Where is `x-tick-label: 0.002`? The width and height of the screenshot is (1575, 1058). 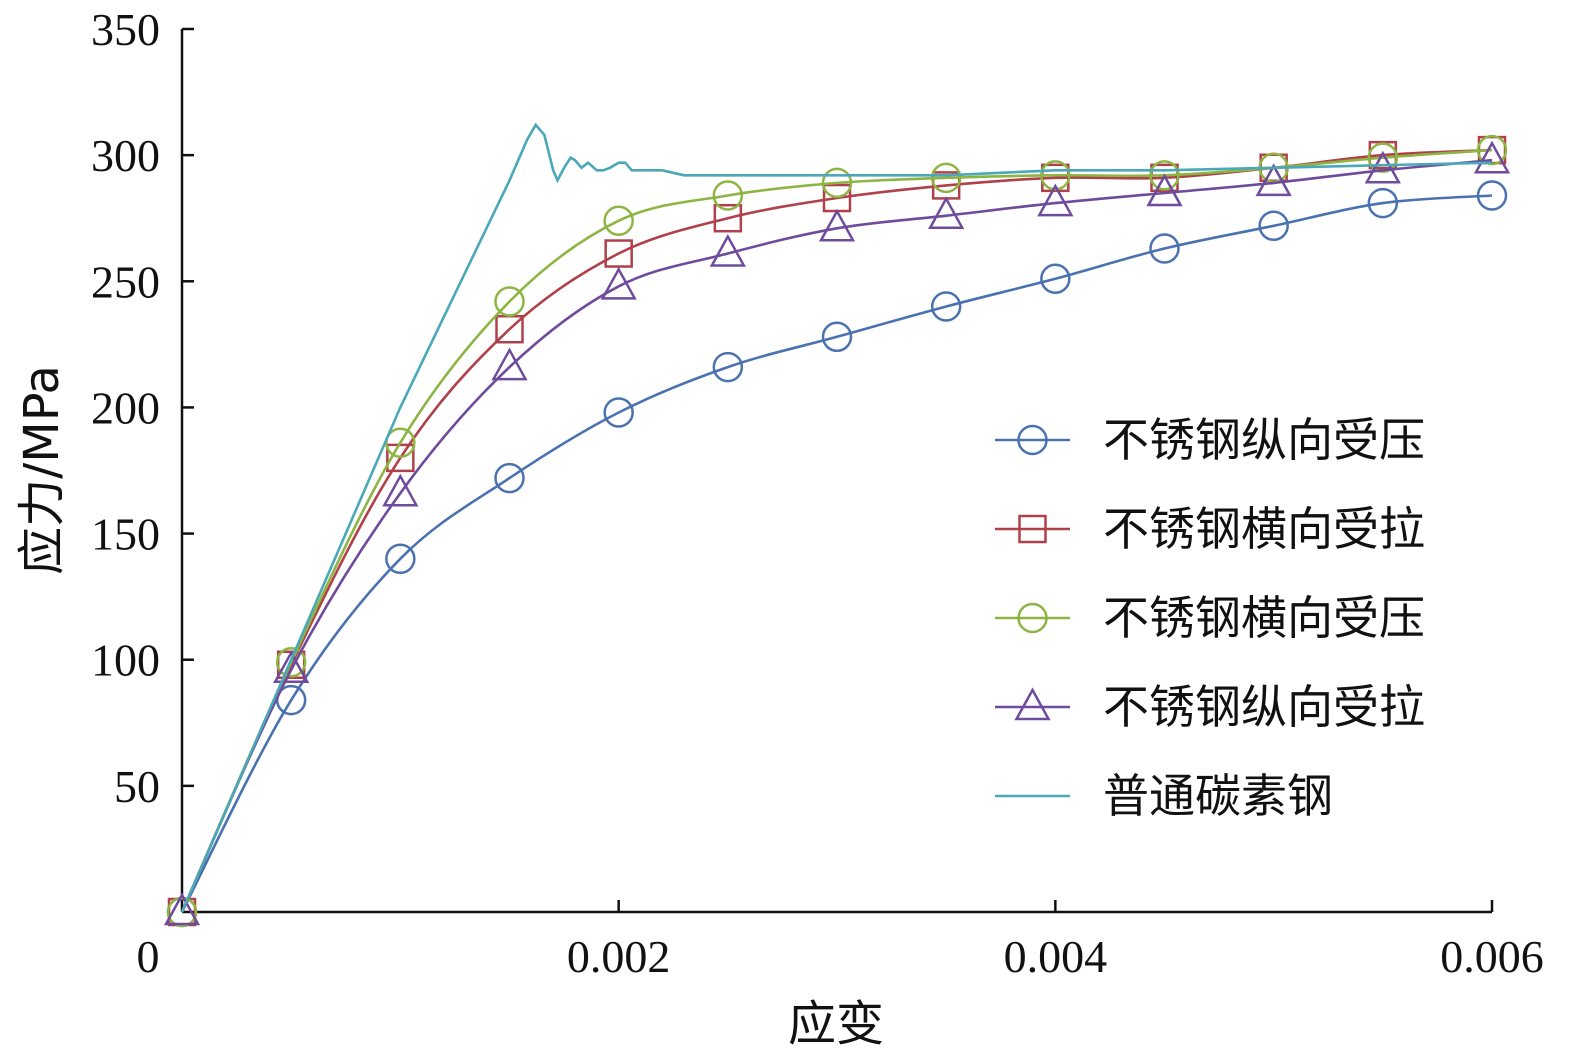
x-tick-label: 0.002 is located at coordinates (619, 956).